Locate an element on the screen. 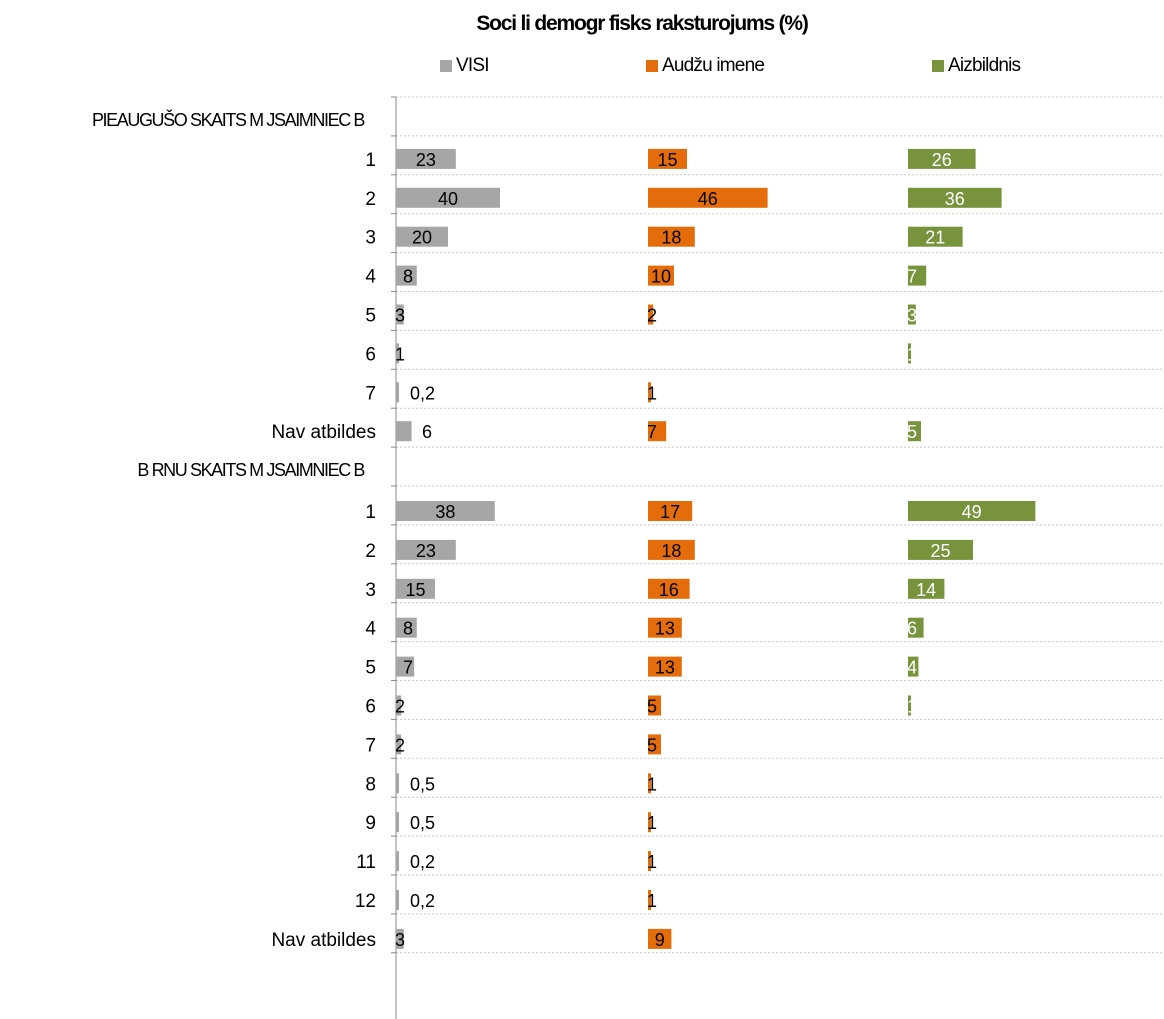  category-label: 12 is located at coordinates (365, 901).